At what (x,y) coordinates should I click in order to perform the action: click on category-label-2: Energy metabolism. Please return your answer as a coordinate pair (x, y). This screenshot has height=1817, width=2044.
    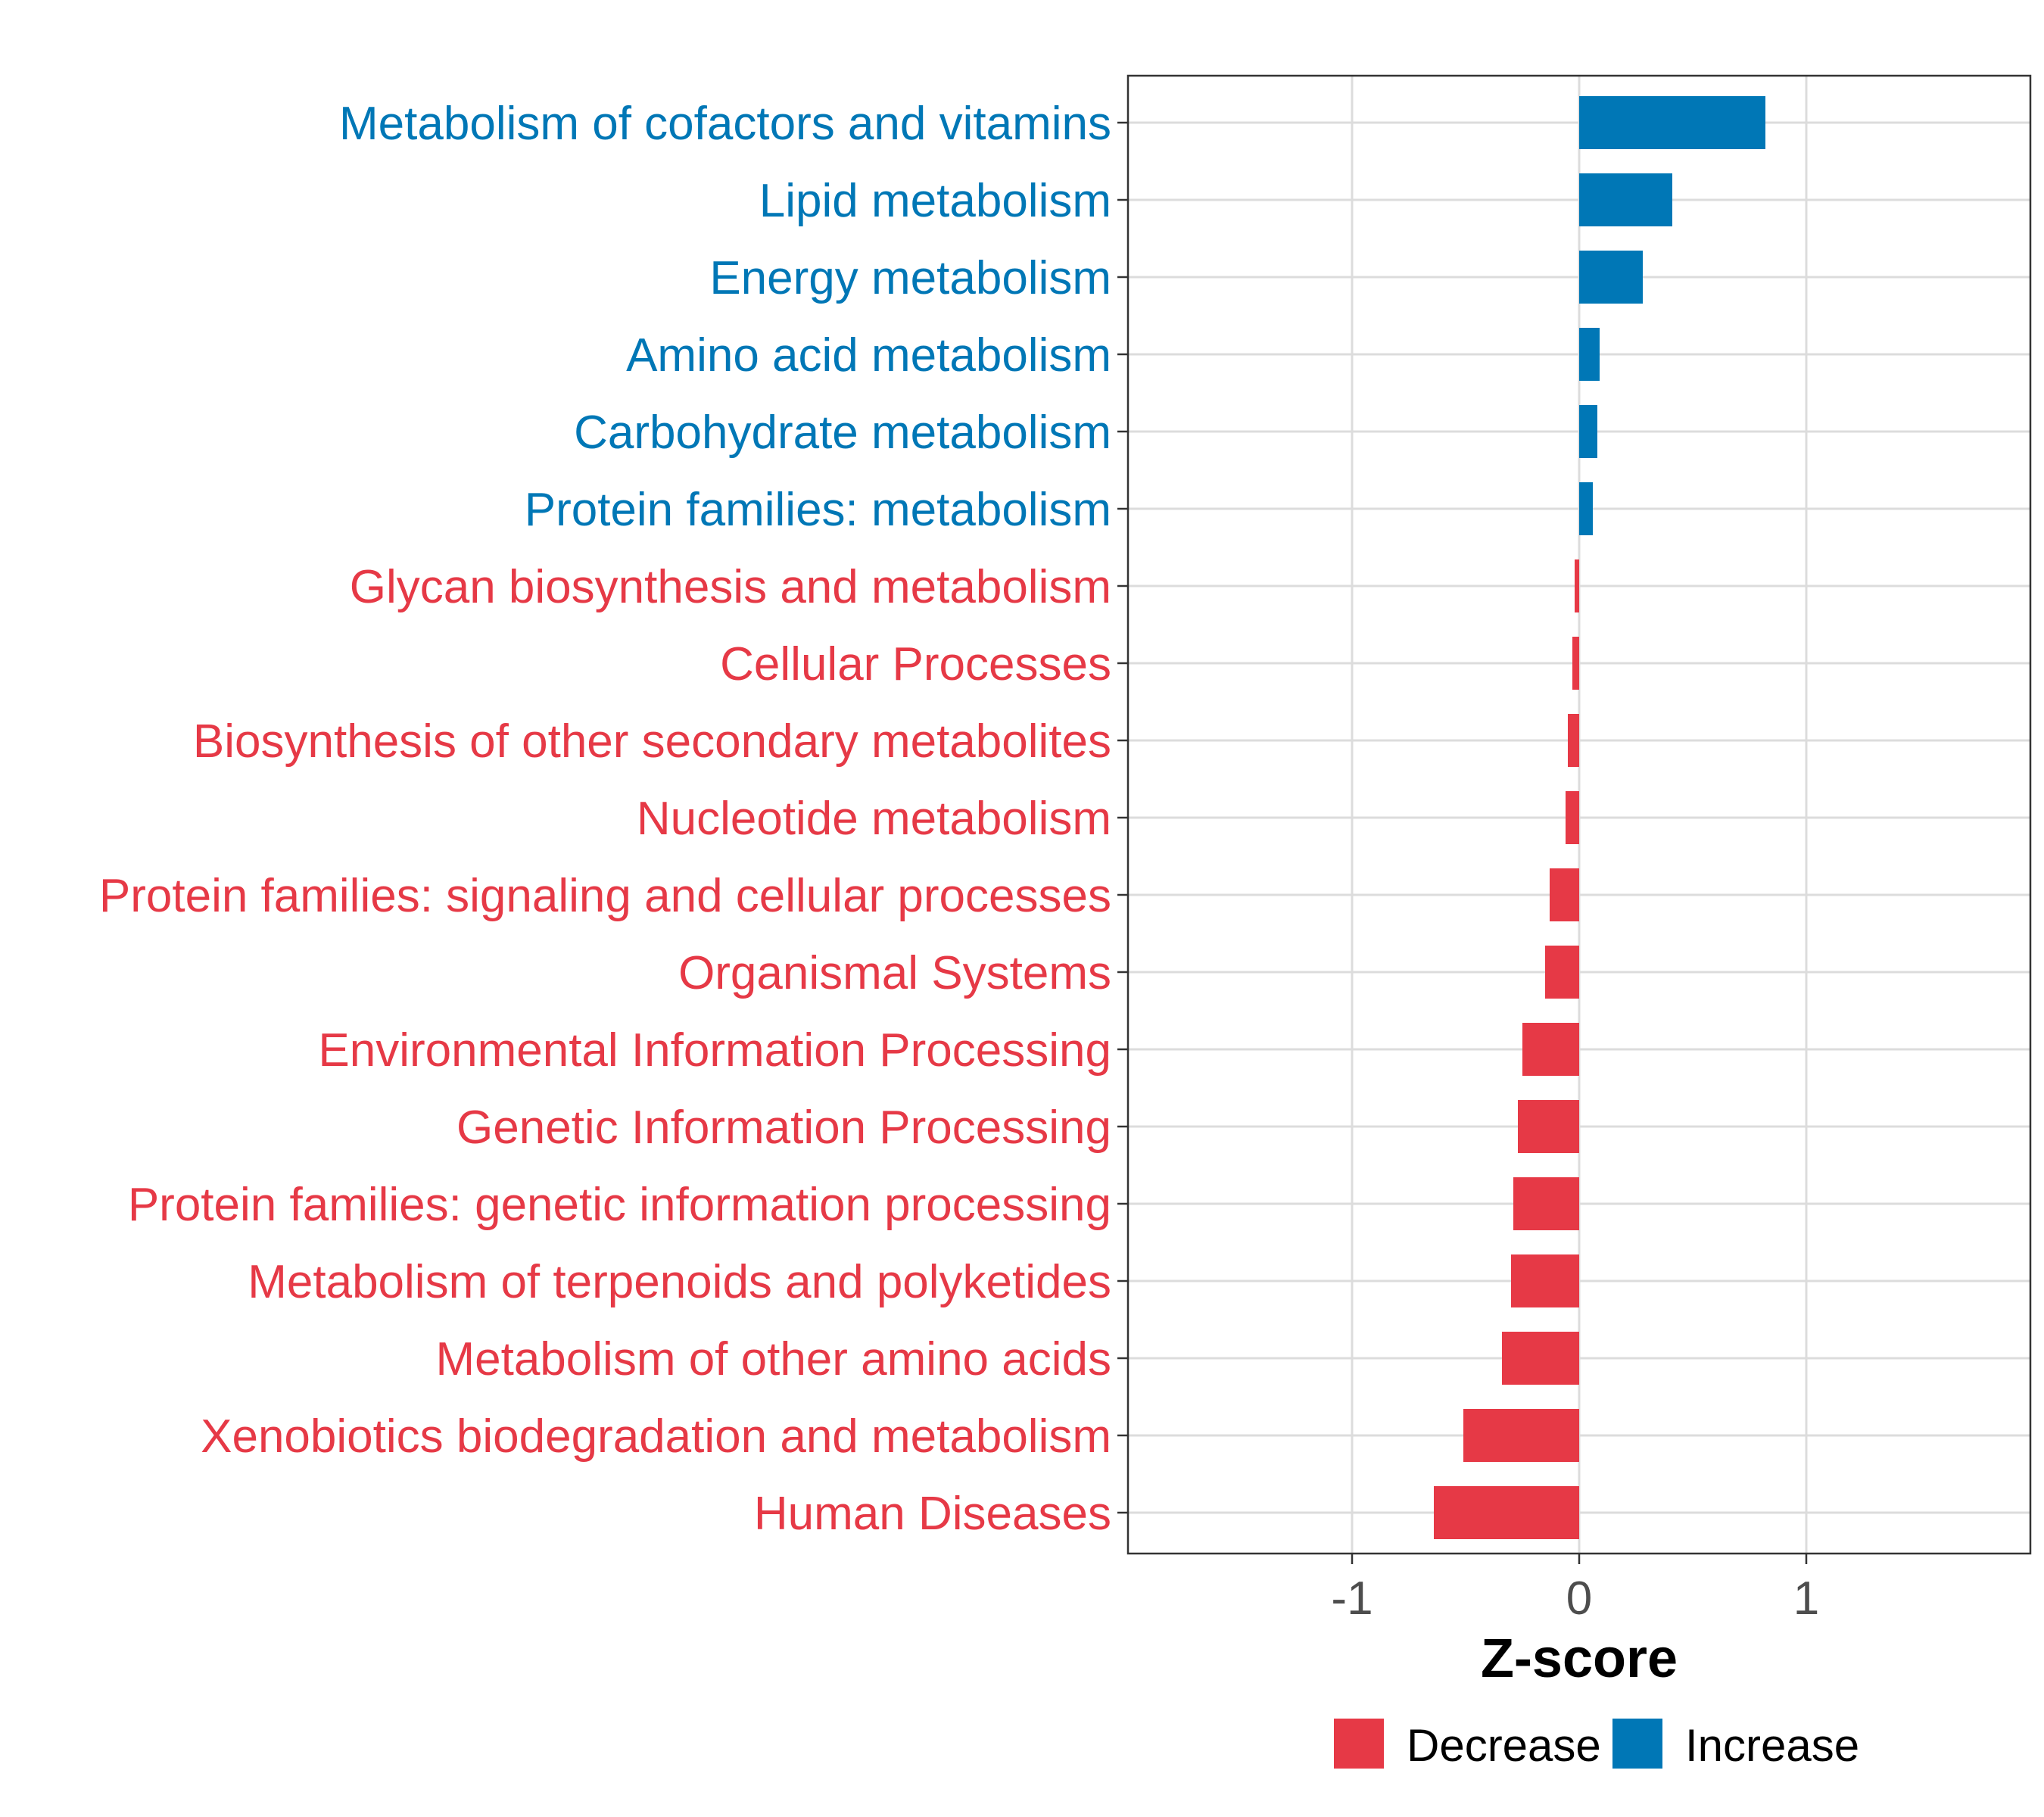
    Looking at the image, I should click on (910, 278).